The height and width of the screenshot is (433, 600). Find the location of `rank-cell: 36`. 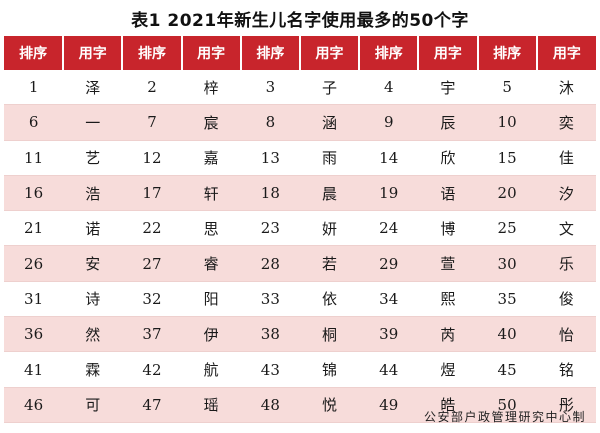

rank-cell: 36 is located at coordinates (34, 334).